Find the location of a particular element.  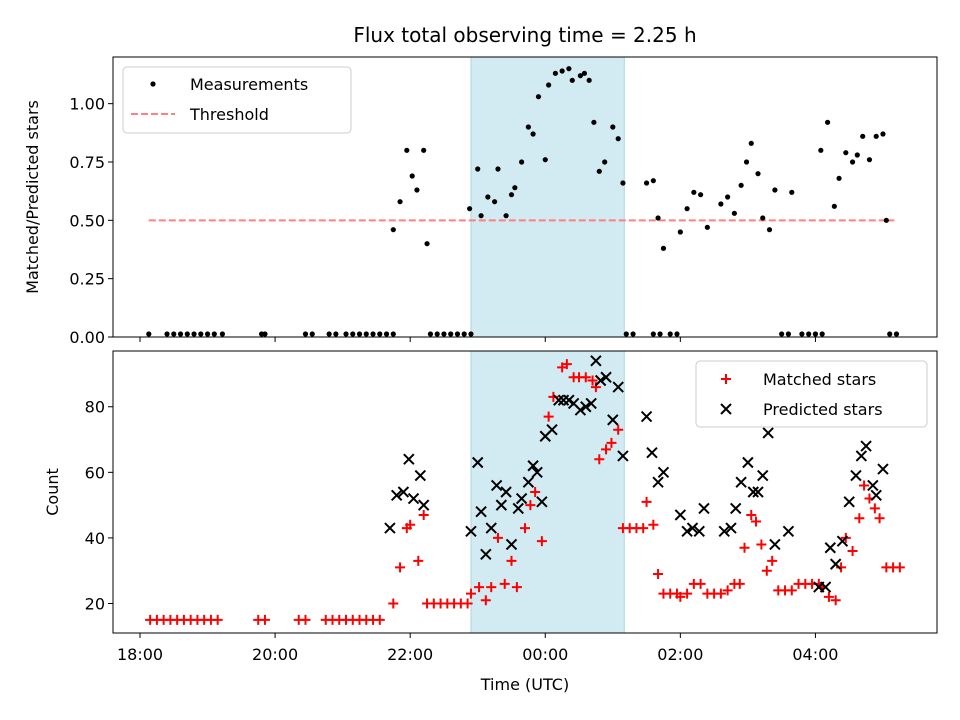

legend-marker-measurements is located at coordinates (153, 84).